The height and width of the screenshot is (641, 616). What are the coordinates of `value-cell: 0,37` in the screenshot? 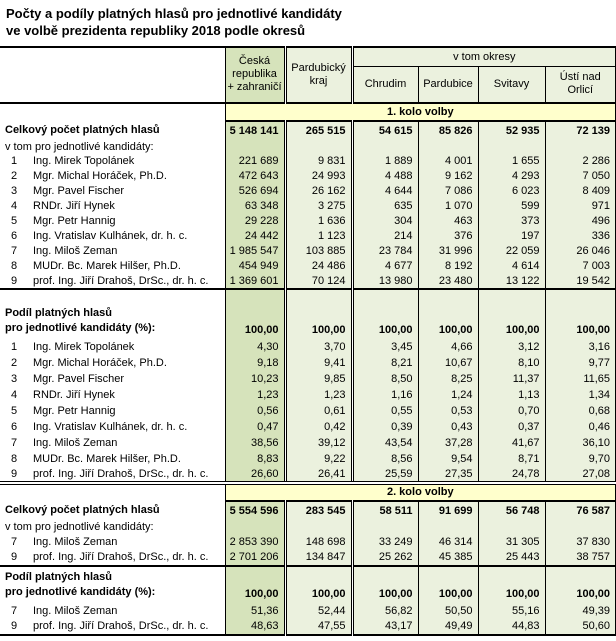 It's located at (511, 426).